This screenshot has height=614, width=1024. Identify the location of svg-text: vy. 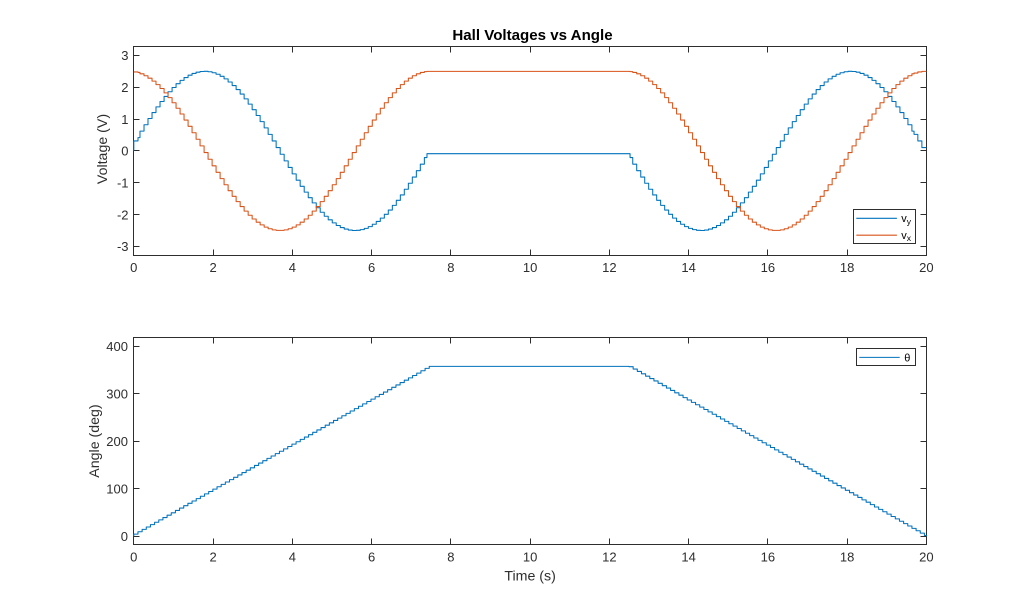
(906, 219).